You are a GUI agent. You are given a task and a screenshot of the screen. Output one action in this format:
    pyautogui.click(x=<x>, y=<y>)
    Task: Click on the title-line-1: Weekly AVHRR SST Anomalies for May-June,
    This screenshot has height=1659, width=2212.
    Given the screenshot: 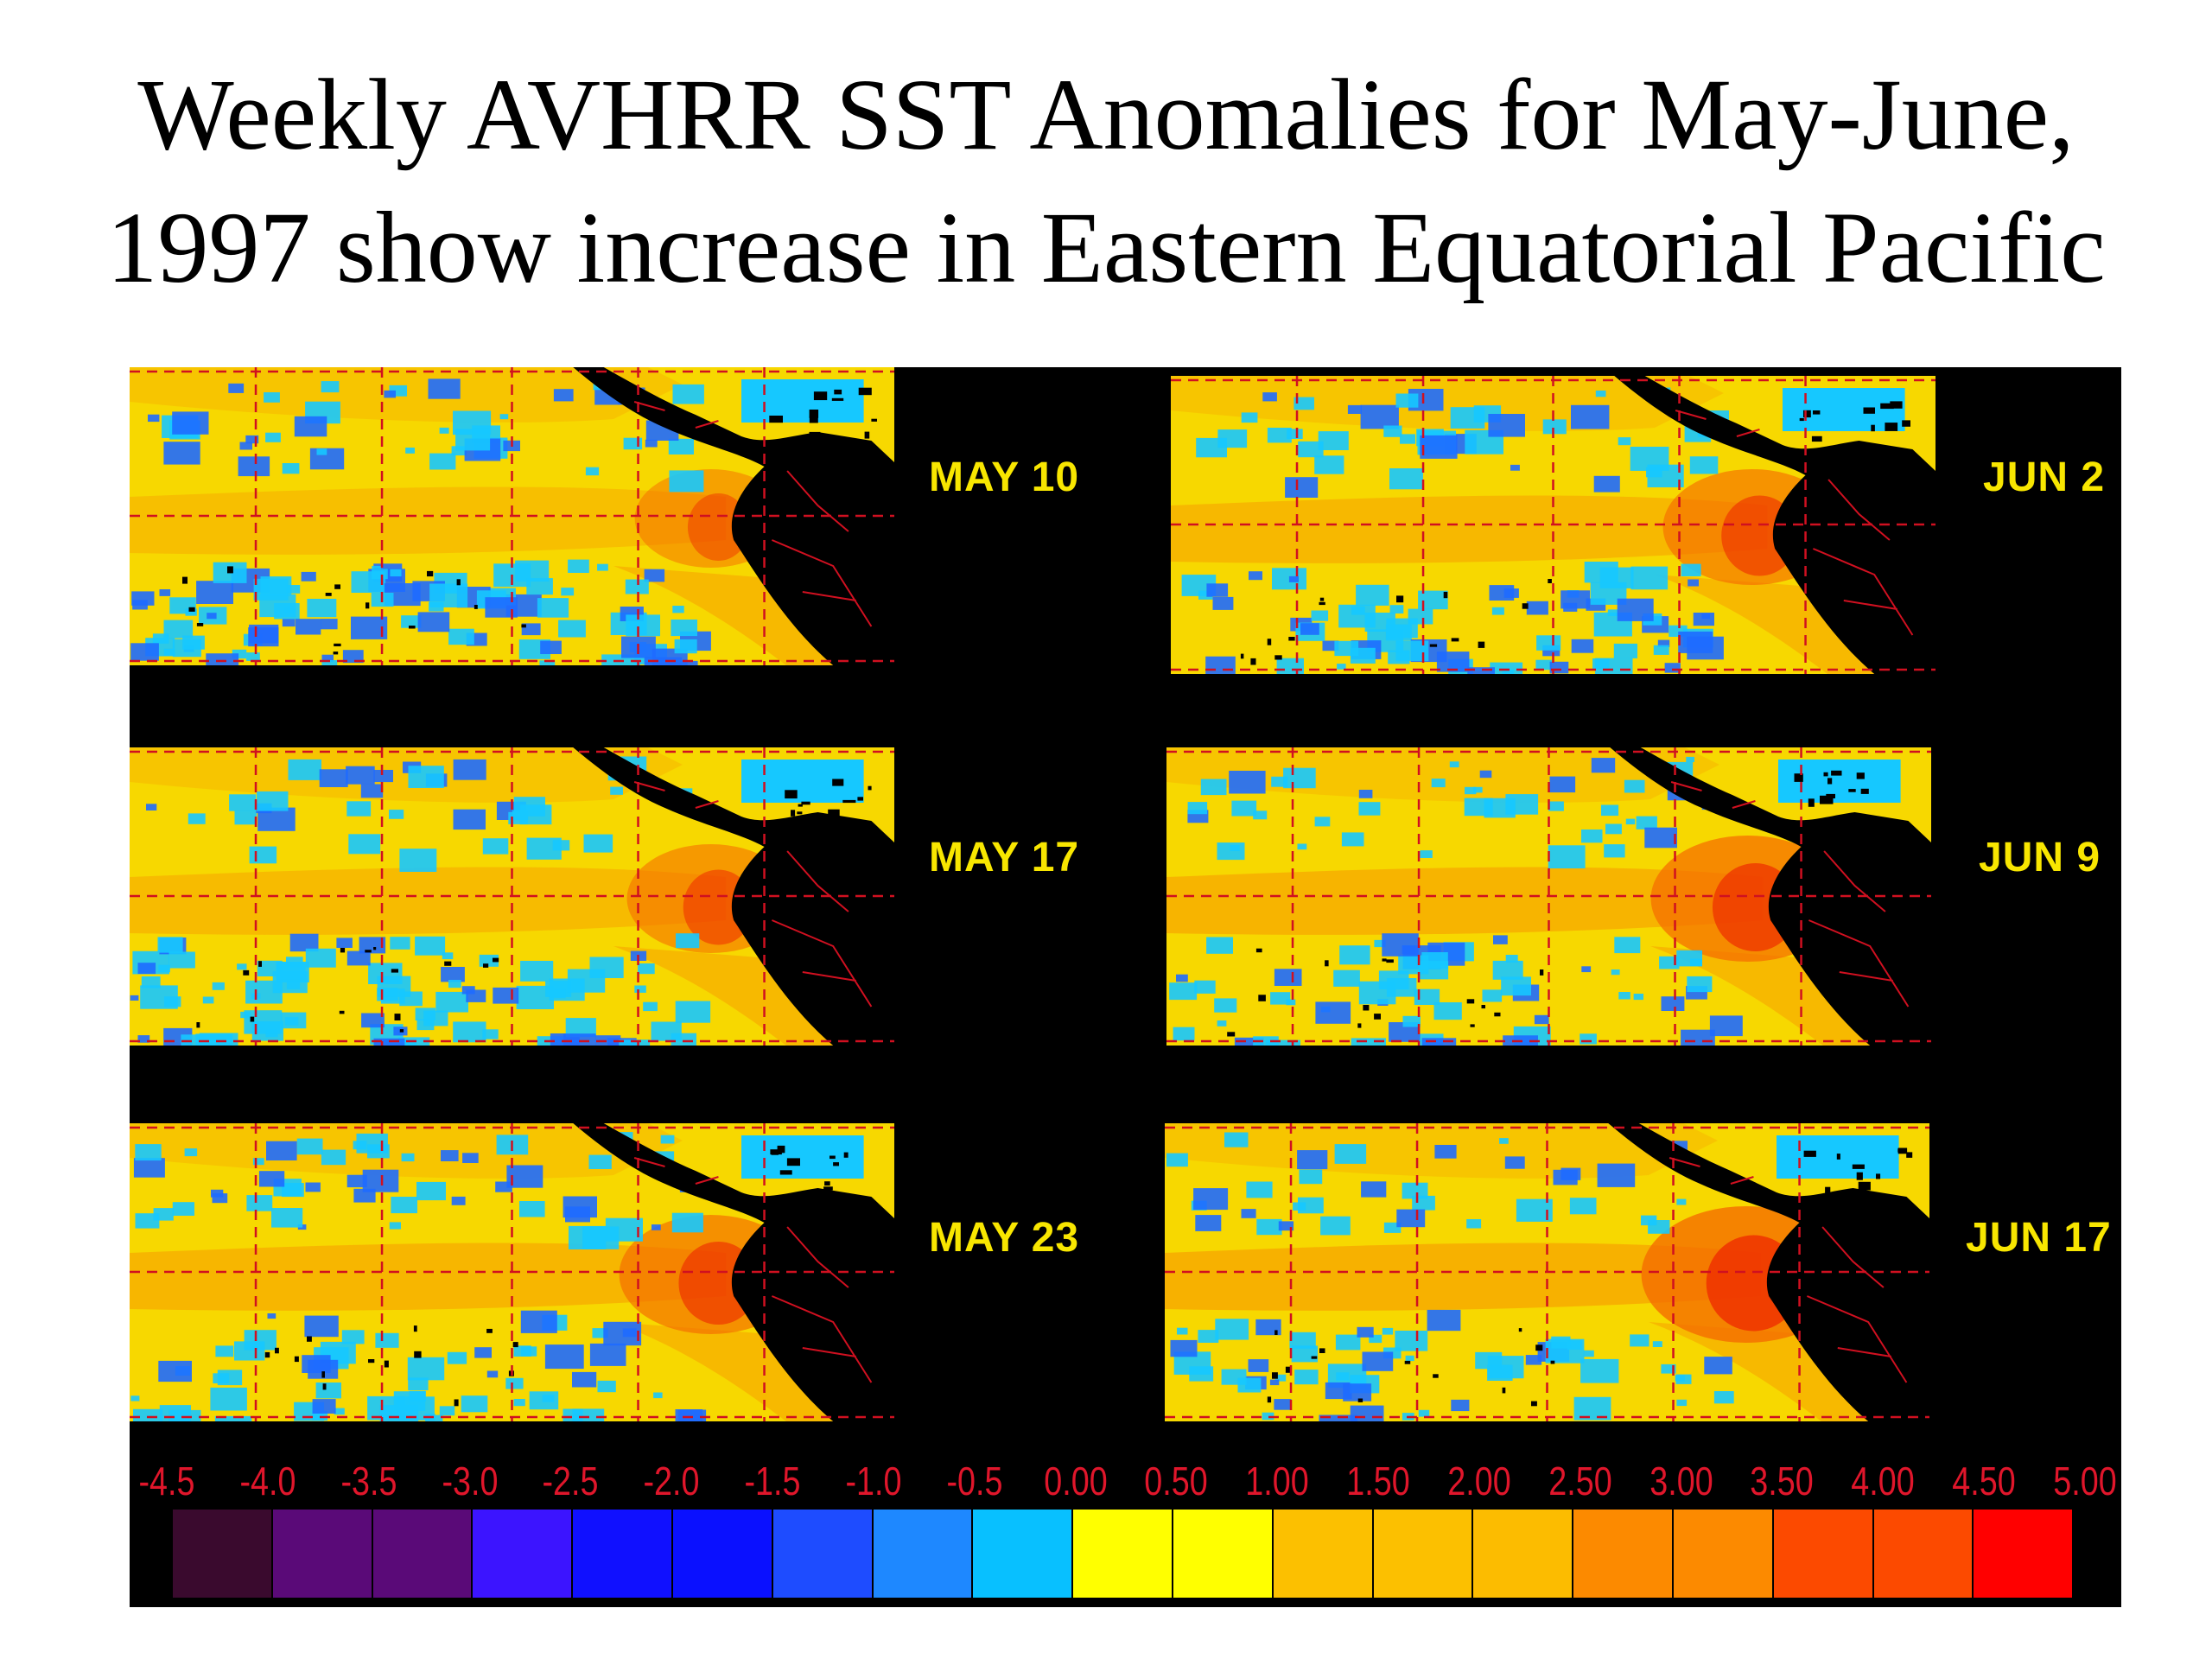 What is the action you would take?
    pyautogui.click(x=1106, y=114)
    